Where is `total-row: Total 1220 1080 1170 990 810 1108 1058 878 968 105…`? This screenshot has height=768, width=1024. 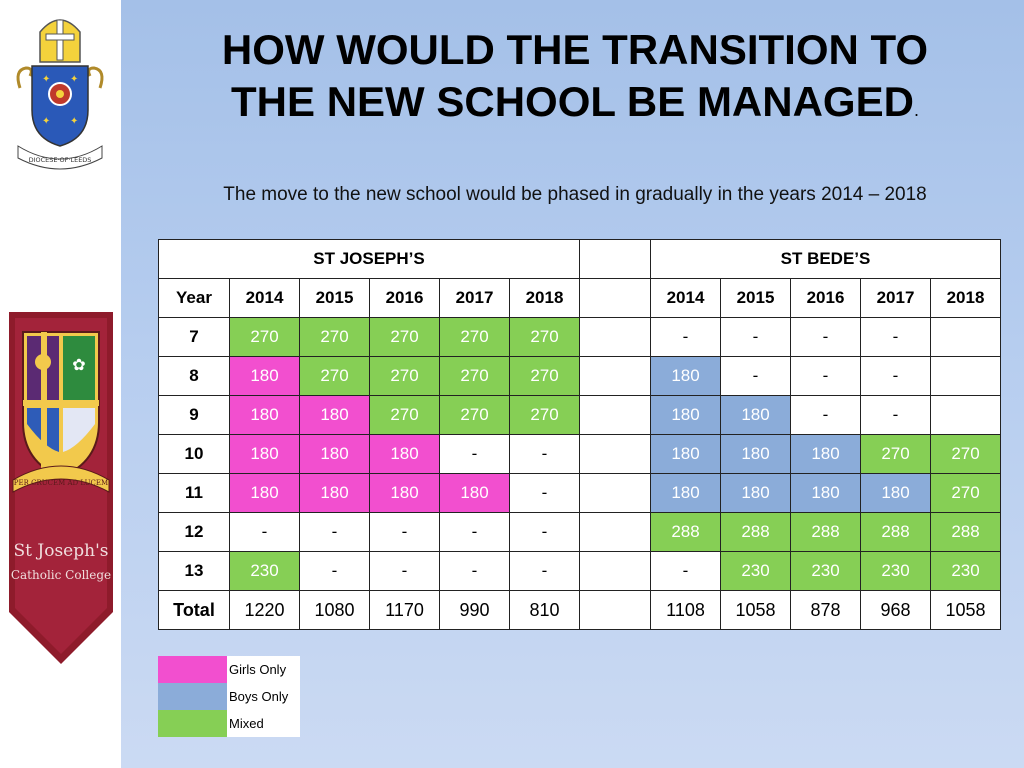 total-row: Total 1220 1080 1170 990 810 1108 1058 878 968 105… is located at coordinates (579, 610).